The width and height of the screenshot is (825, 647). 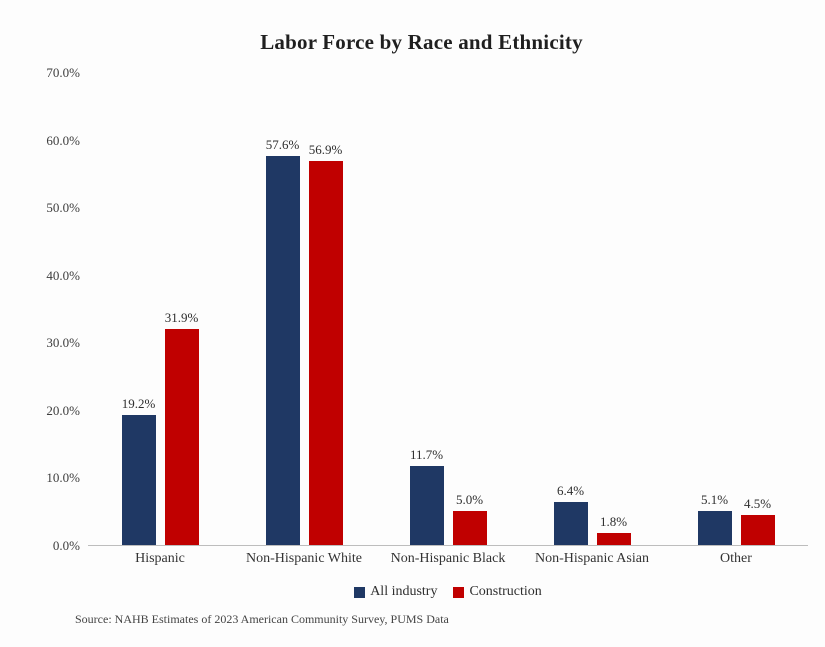 I want to click on bar-wrap: 4.5%, so click(x=757, y=520).